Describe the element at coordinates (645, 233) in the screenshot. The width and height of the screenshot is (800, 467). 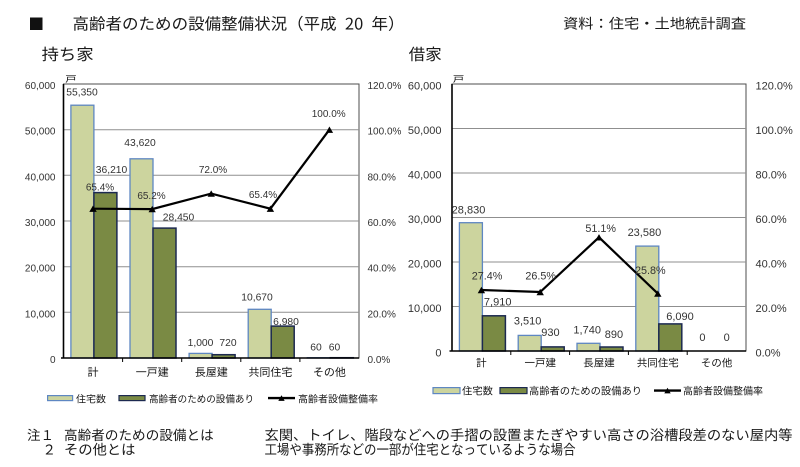
I see `svg-text: 23,580` at that location.